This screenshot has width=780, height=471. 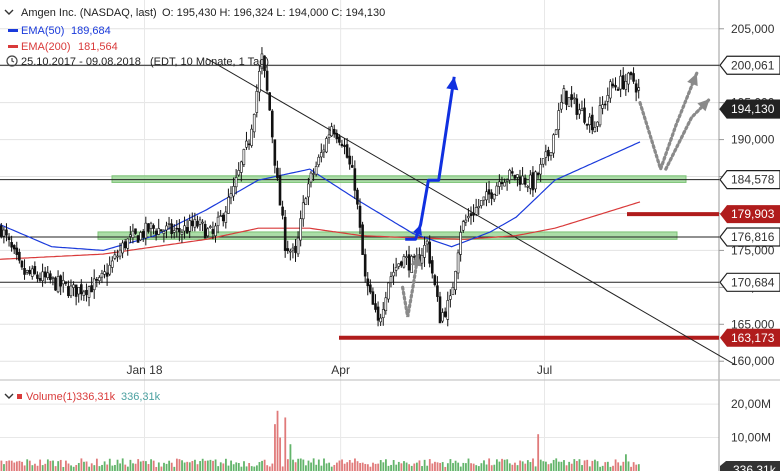 I want to click on ema50-label: EMA(50), so click(x=42, y=31).